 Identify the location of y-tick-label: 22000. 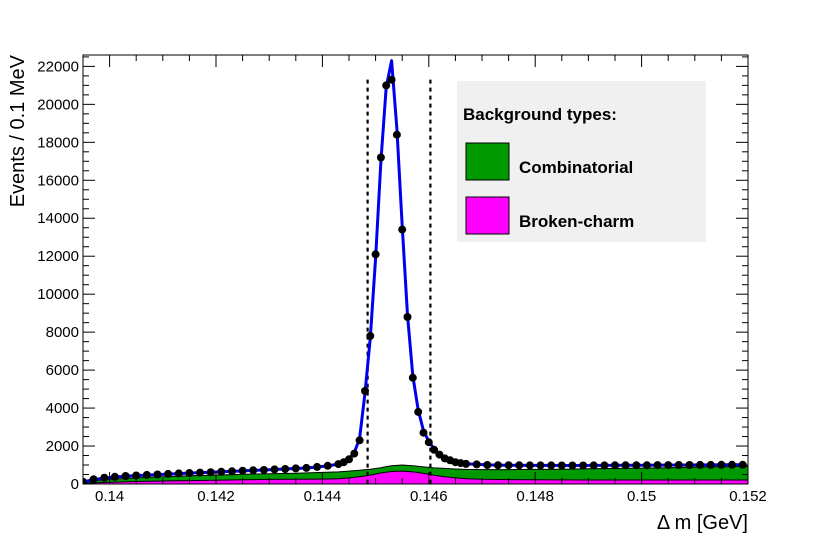
(58, 66).